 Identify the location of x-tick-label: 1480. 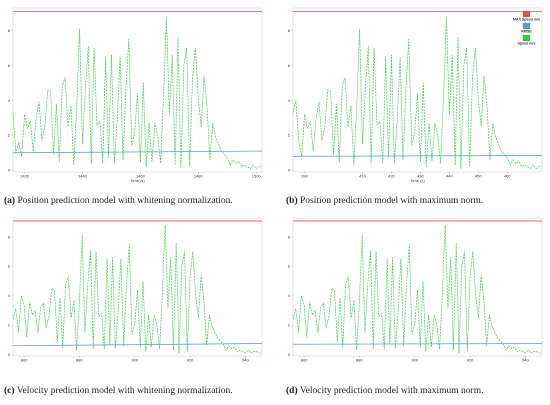
(199, 176).